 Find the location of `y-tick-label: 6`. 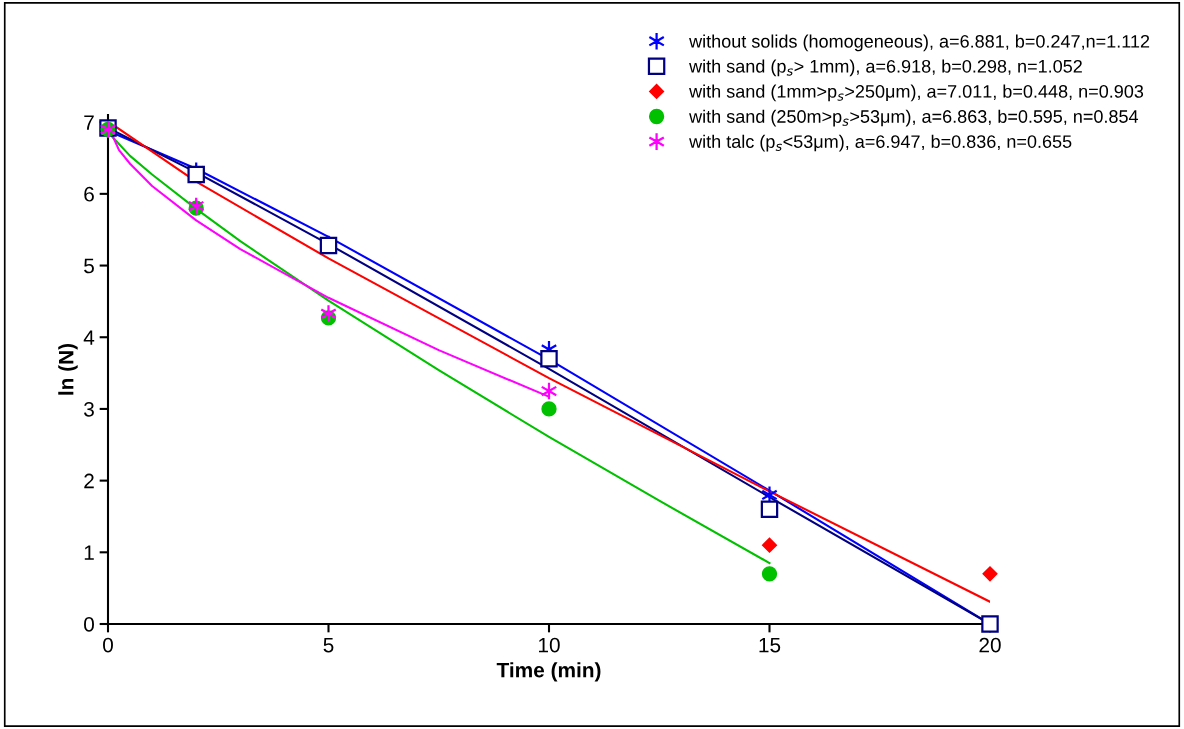

y-tick-label: 6 is located at coordinates (89, 194).